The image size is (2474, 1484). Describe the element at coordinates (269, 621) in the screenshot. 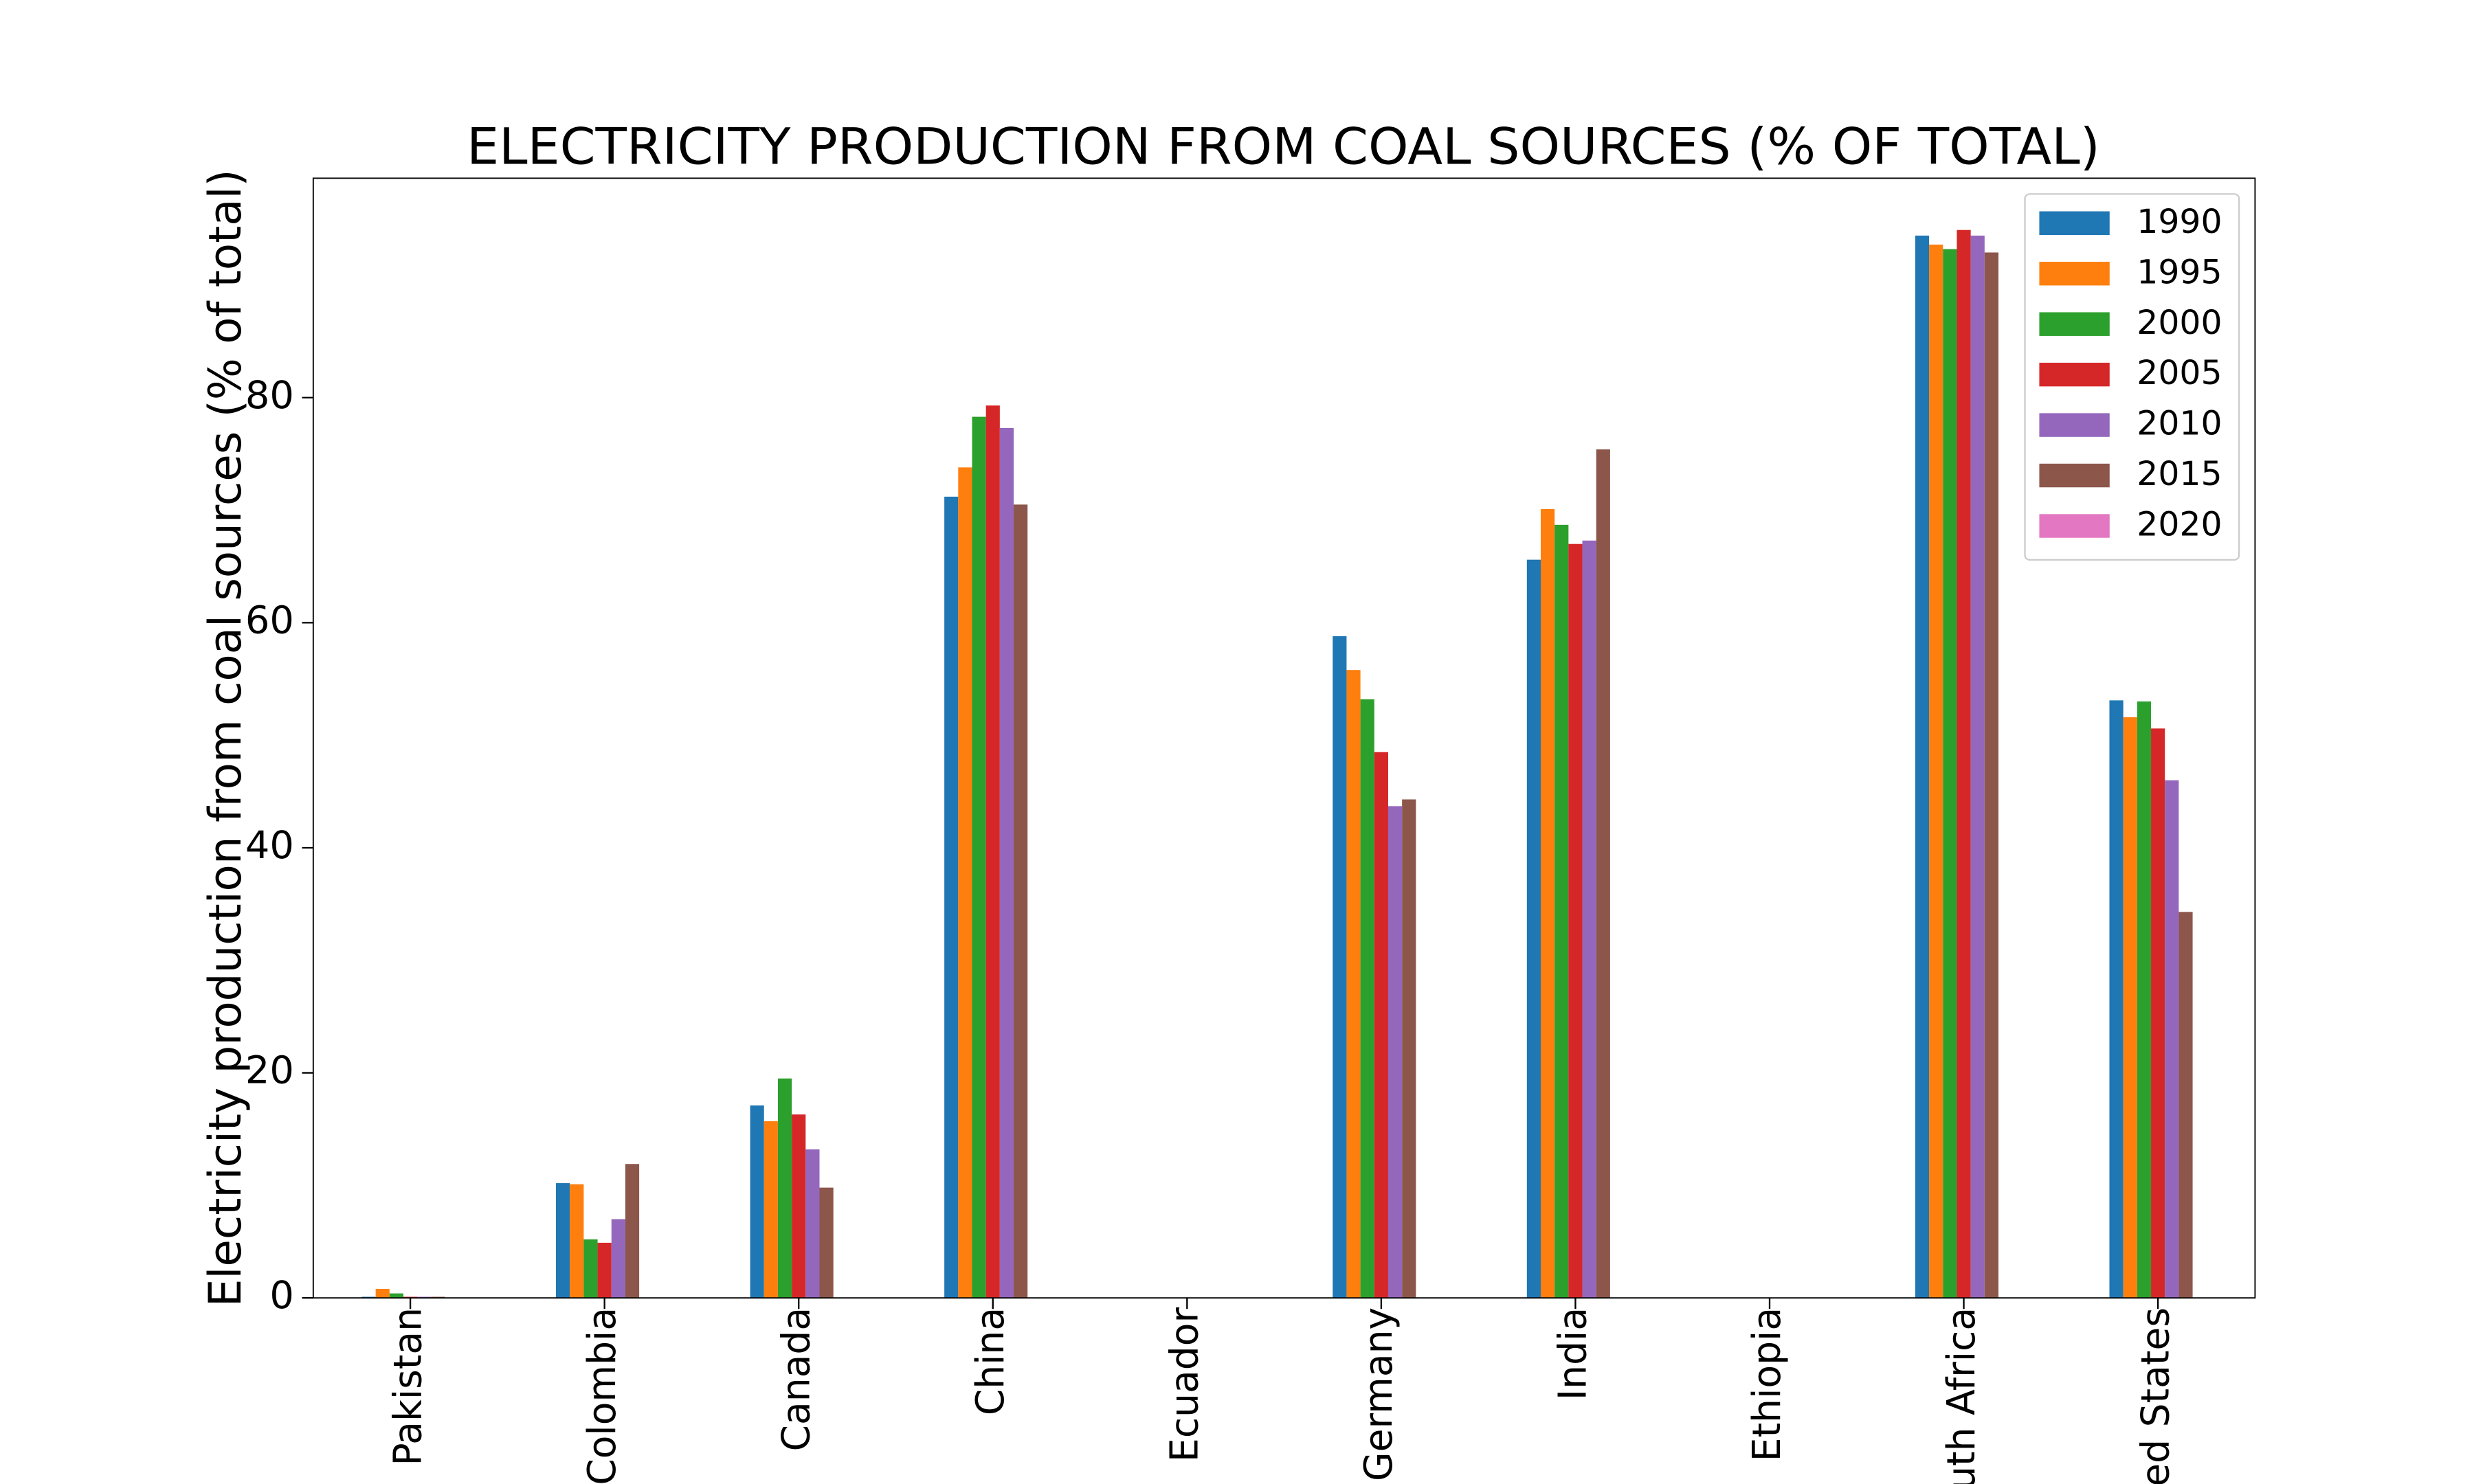

I see `y-tick-label: 60` at that location.